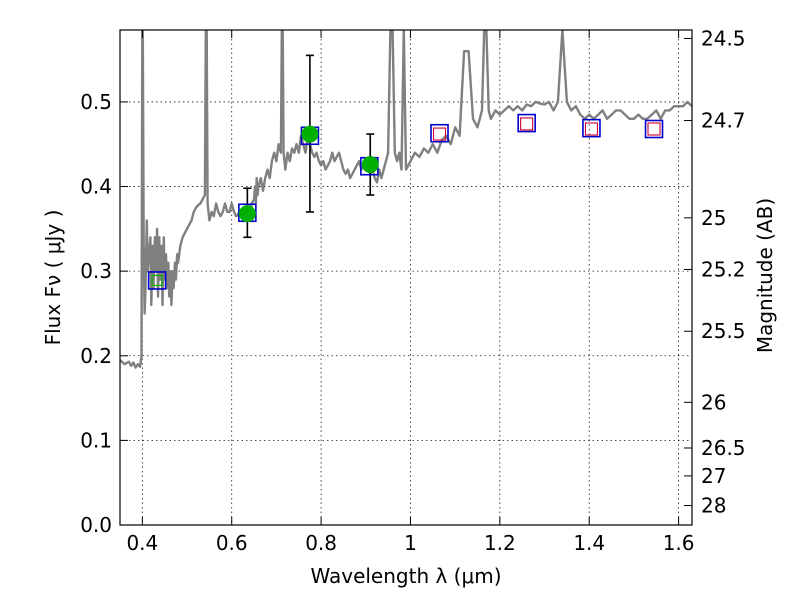 The width and height of the screenshot is (800, 600). What do you see at coordinates (713, 402) in the screenshot?
I see `y2-tick-label: 26` at bounding box center [713, 402].